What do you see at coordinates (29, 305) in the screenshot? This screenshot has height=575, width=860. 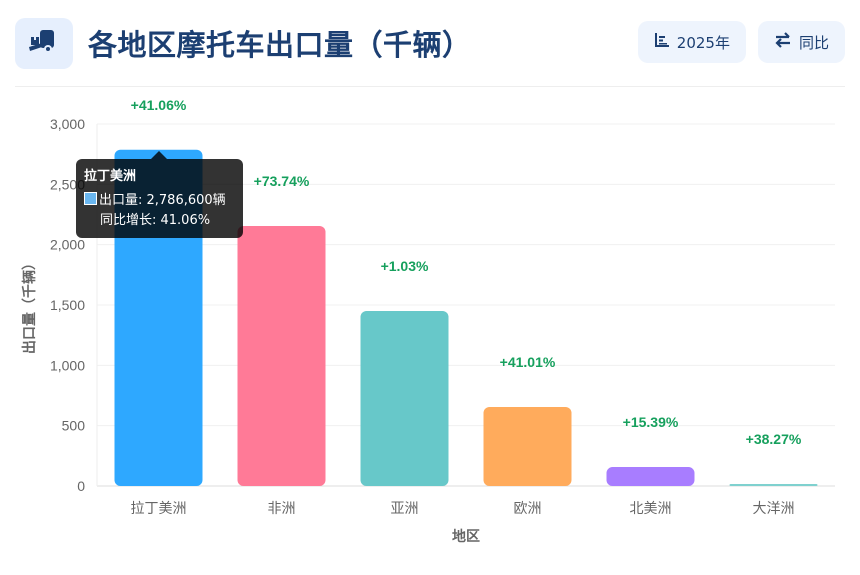 I see `y-axis-title: 出口量（千辆）` at bounding box center [29, 305].